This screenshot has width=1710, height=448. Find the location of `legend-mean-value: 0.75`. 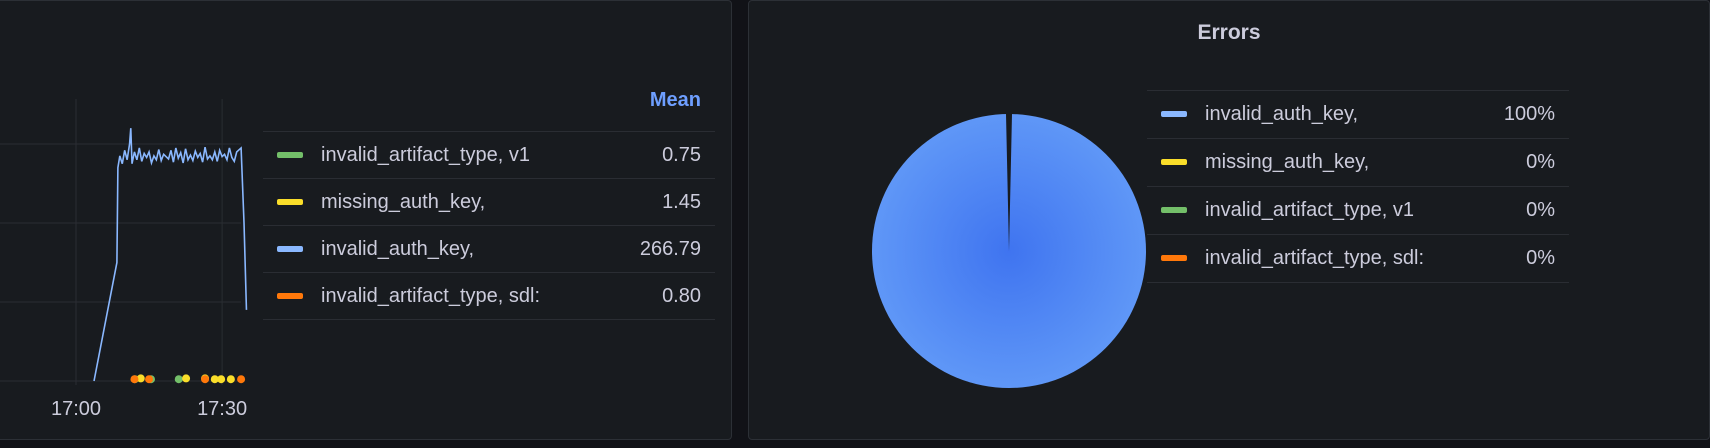

legend-mean-value: 0.75 is located at coordinates (681, 154).